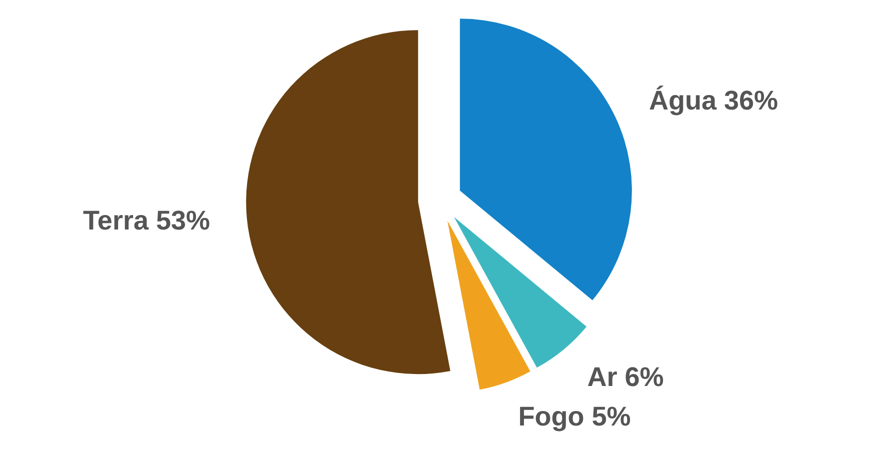  Describe the element at coordinates (574, 416) in the screenshot. I see `slice-label: Fogo 5%` at that location.